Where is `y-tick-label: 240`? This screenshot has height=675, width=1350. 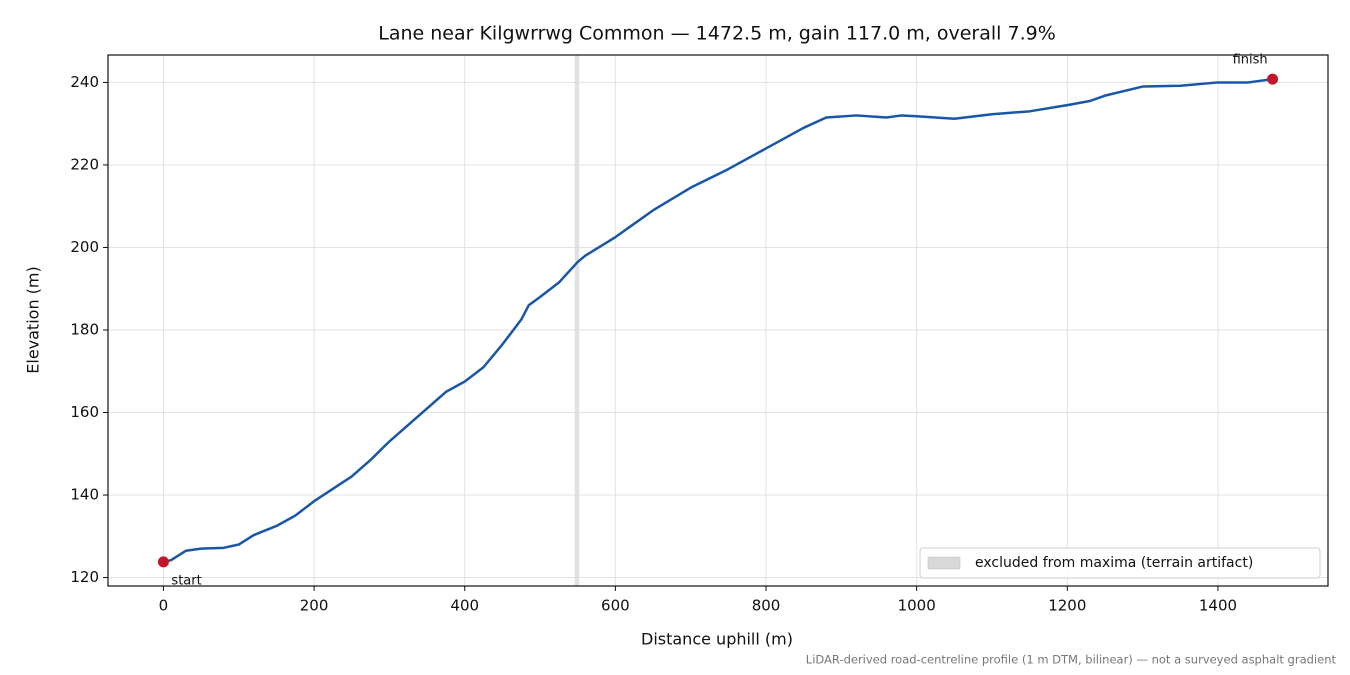 y-tick-label: 240 is located at coordinates (84, 82).